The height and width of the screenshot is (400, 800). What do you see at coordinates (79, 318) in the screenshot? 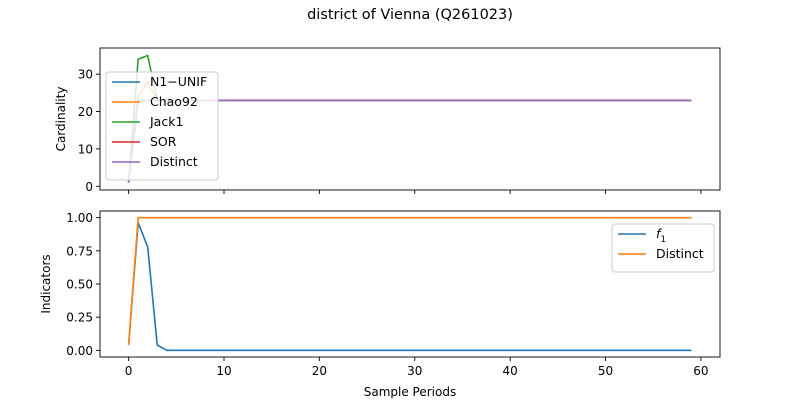
I see `y-tick-label: 0.25` at bounding box center [79, 318].